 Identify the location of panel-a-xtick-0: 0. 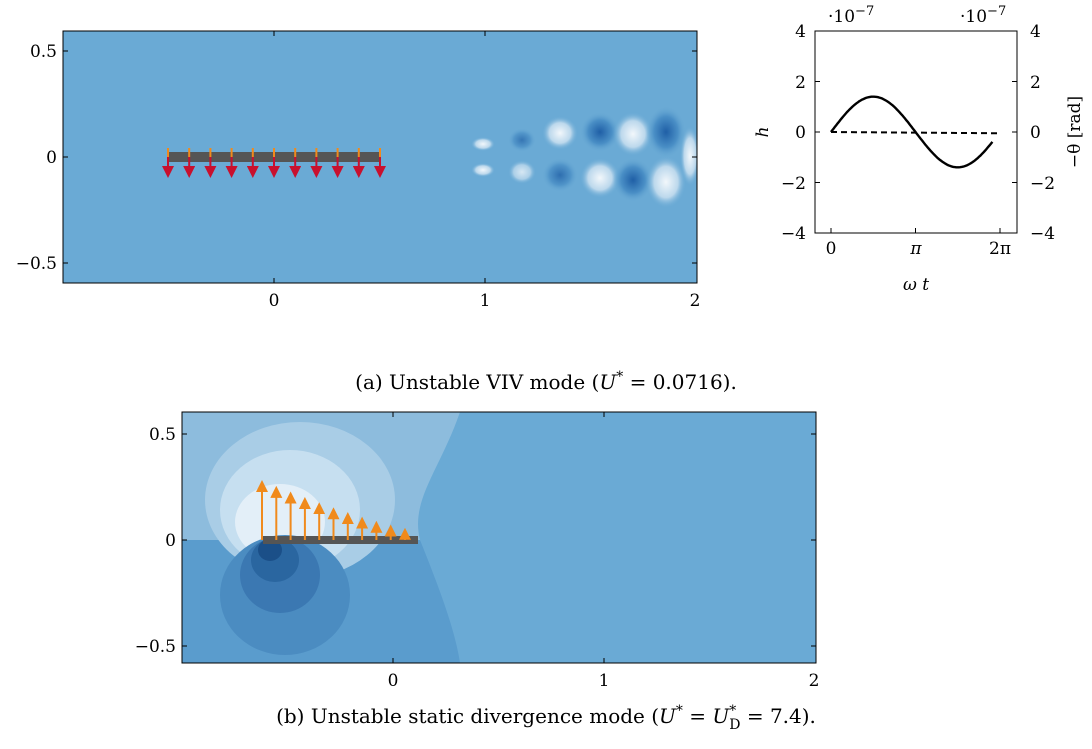
(274, 301).